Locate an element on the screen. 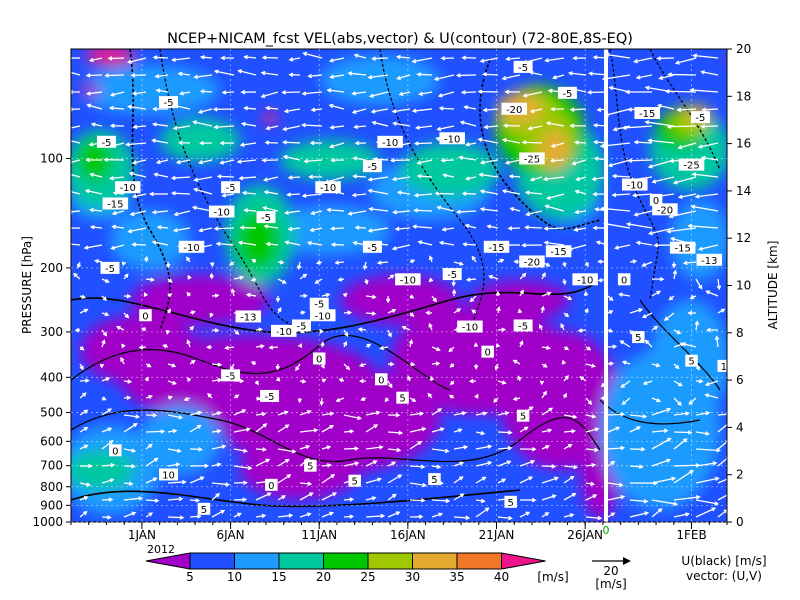 The width and height of the screenshot is (800, 600). pressure-tick-label: 1000 is located at coordinates (47, 522).